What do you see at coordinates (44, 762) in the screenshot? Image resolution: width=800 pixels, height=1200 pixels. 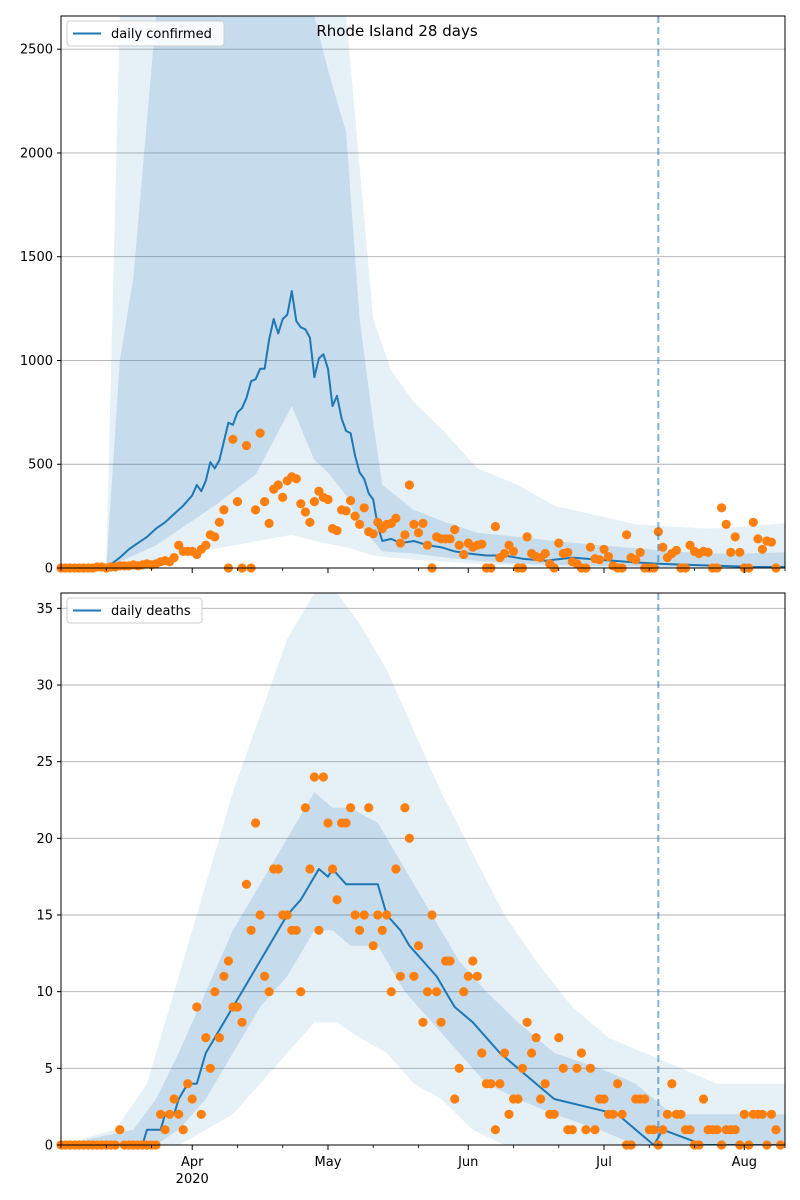 I see `y-tick-label: 25` at bounding box center [44, 762].